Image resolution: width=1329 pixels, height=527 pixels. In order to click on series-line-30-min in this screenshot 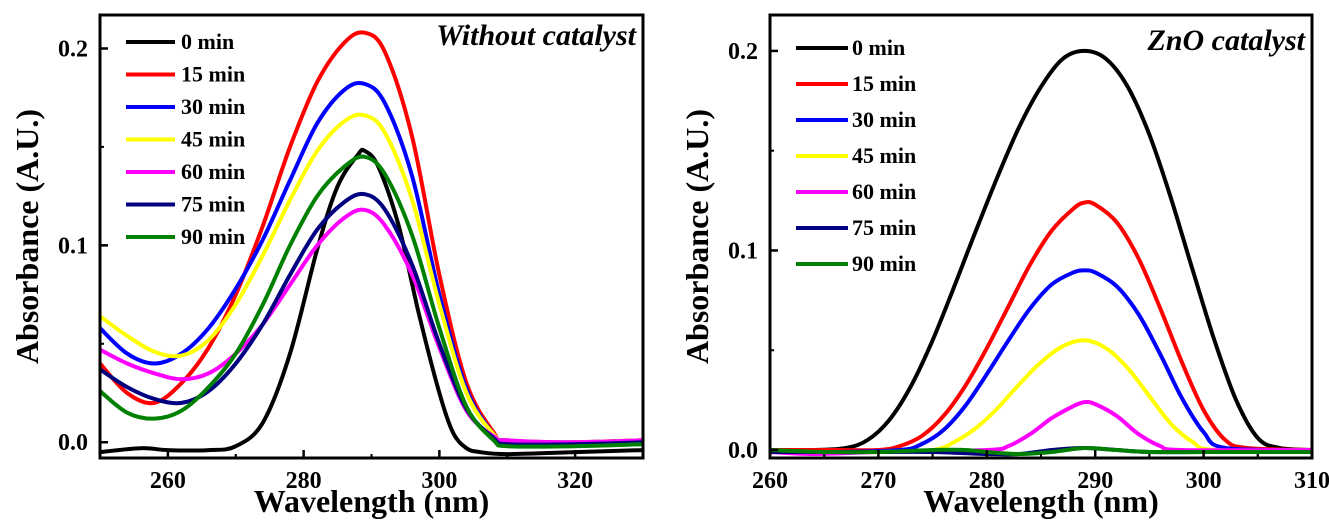, I will do `click(1041, 361)`.